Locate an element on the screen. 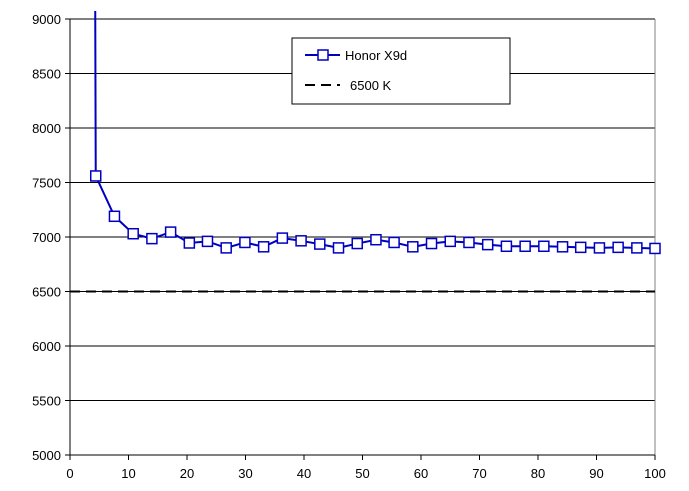 The height and width of the screenshot is (491, 689). x-axis: 0 10 20 30 40 50 60 70 80 90 100 is located at coordinates (366, 467).